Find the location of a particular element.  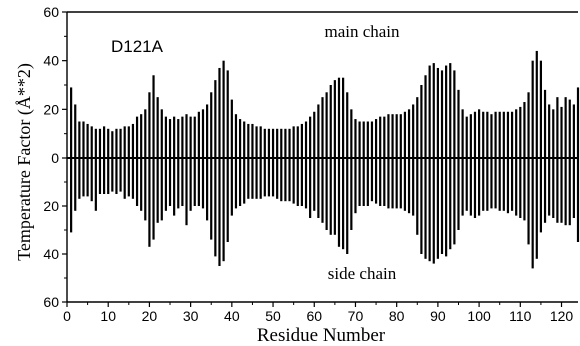

x-tick-label: 0 is located at coordinates (67, 316).